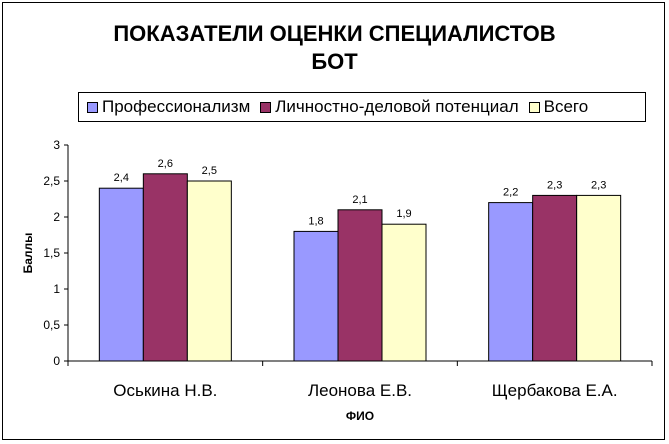 The image size is (669, 444). I want to click on y-tick-label: 0,5, so click(51, 325).